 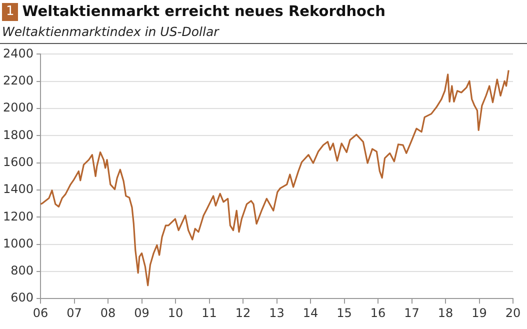 I want to click on x-tick-label: 07, so click(x=74, y=313).